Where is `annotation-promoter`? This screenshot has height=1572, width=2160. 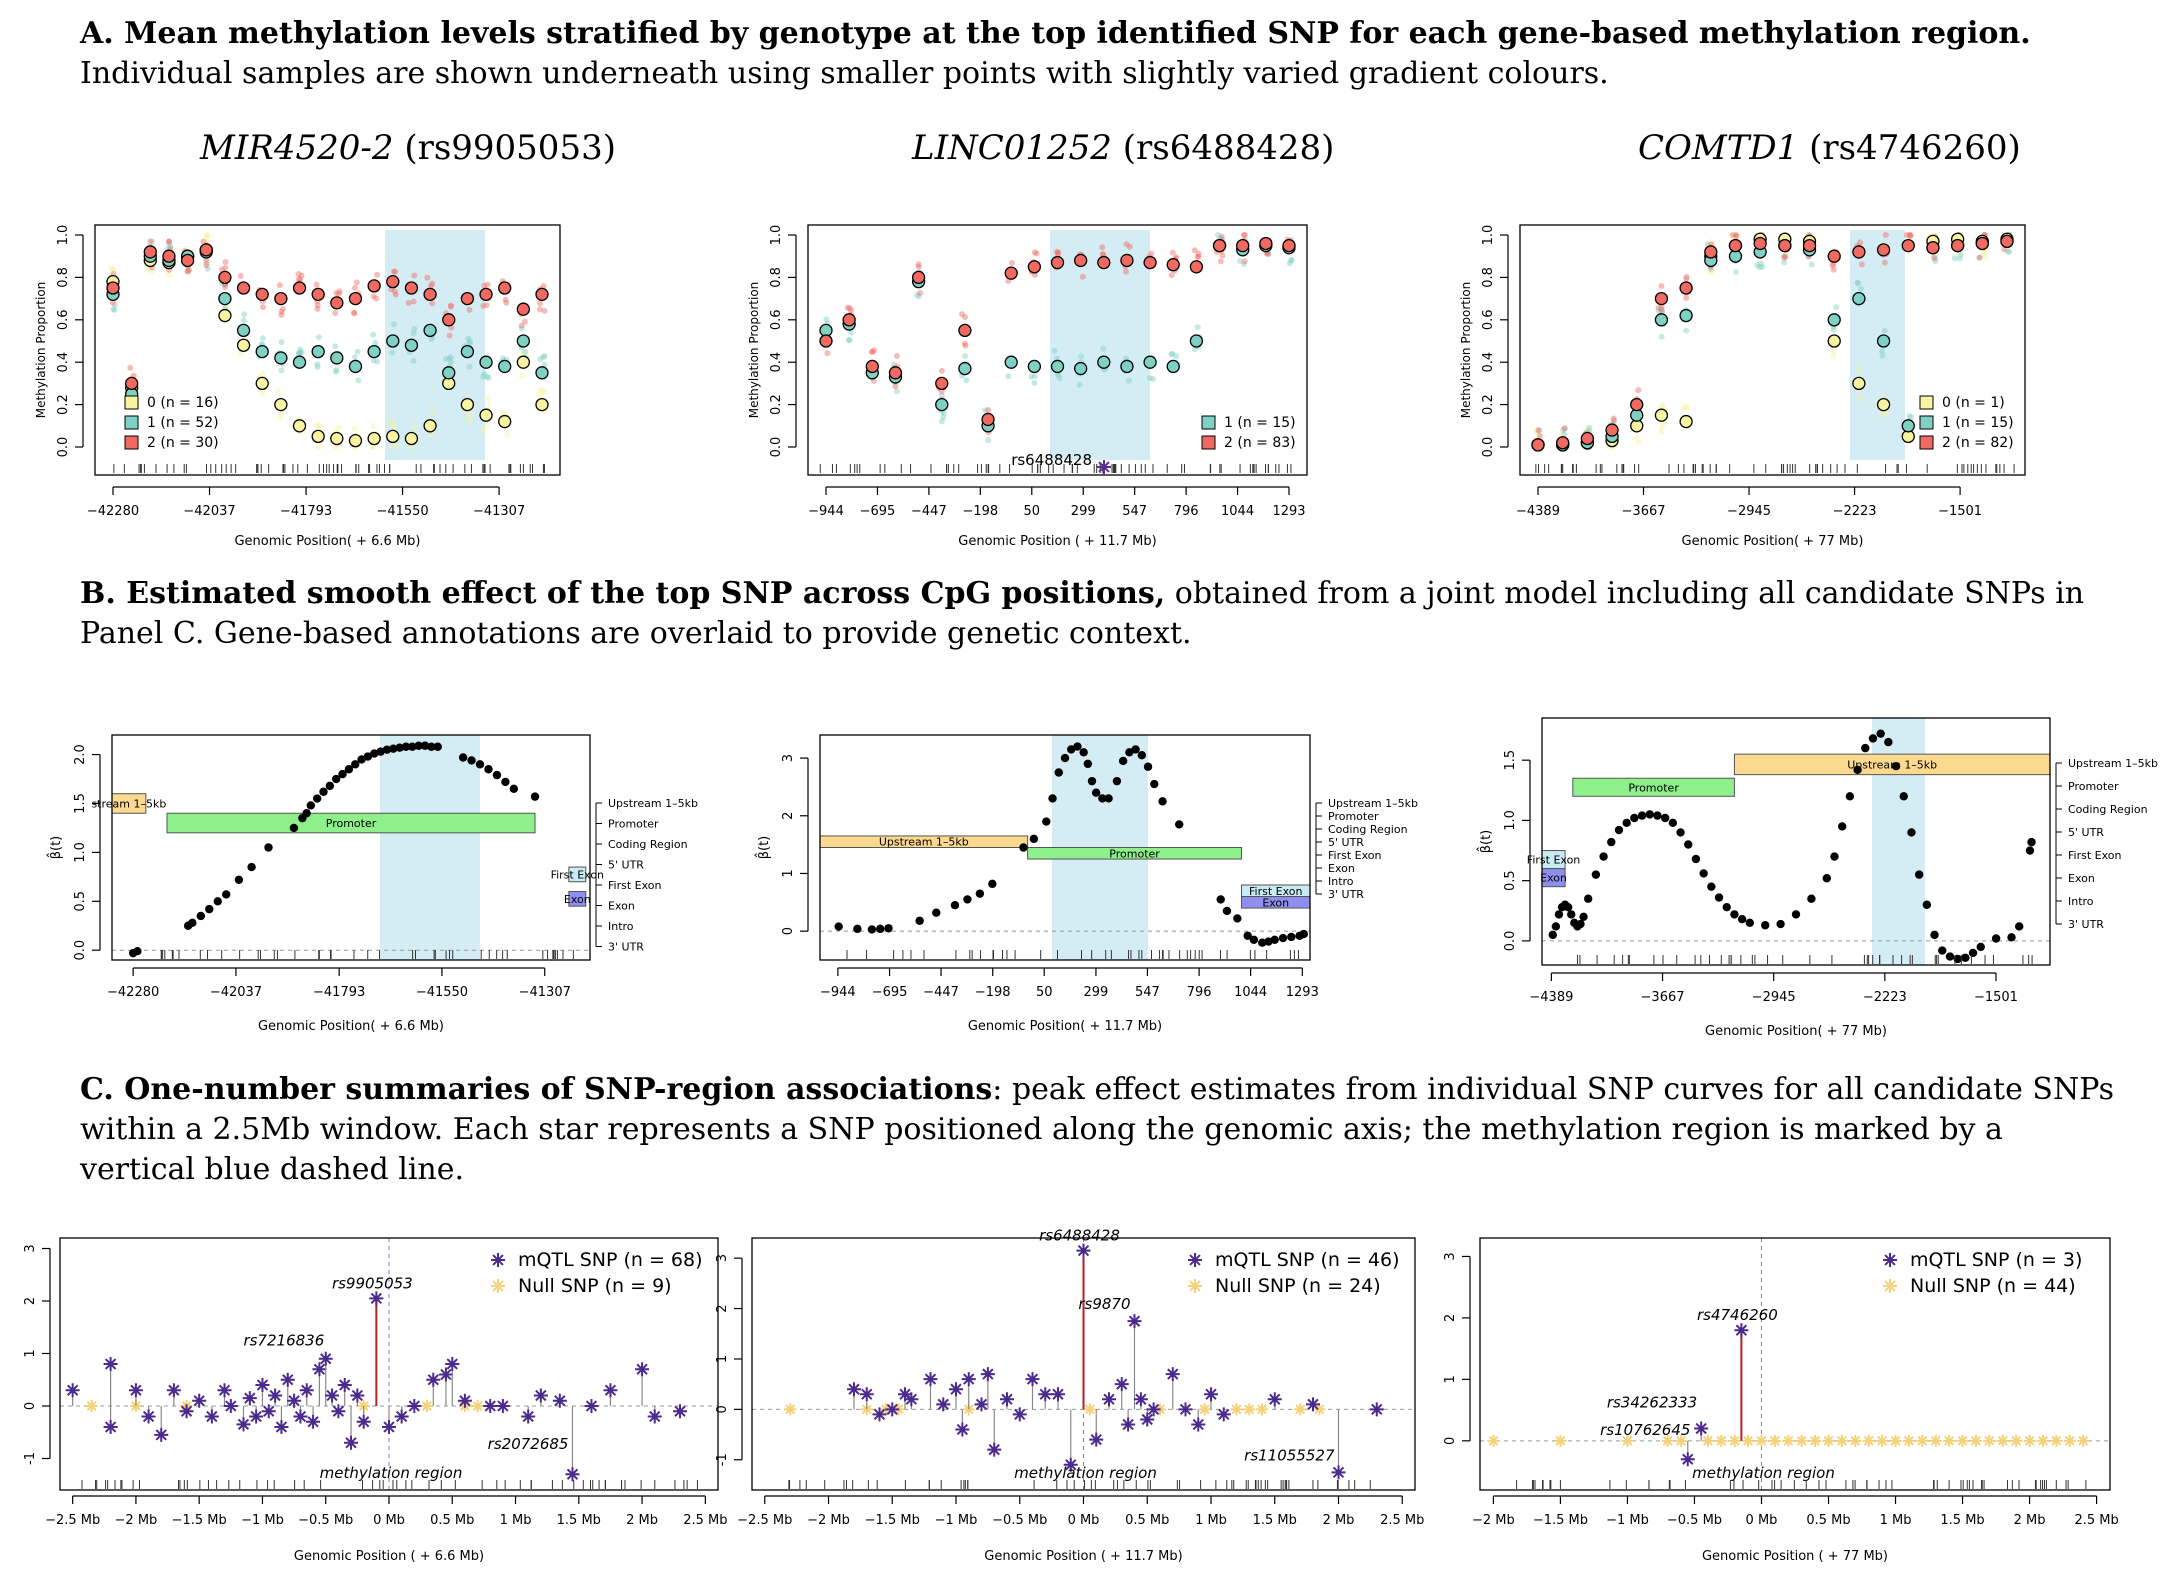 annotation-promoter is located at coordinates (1134, 853).